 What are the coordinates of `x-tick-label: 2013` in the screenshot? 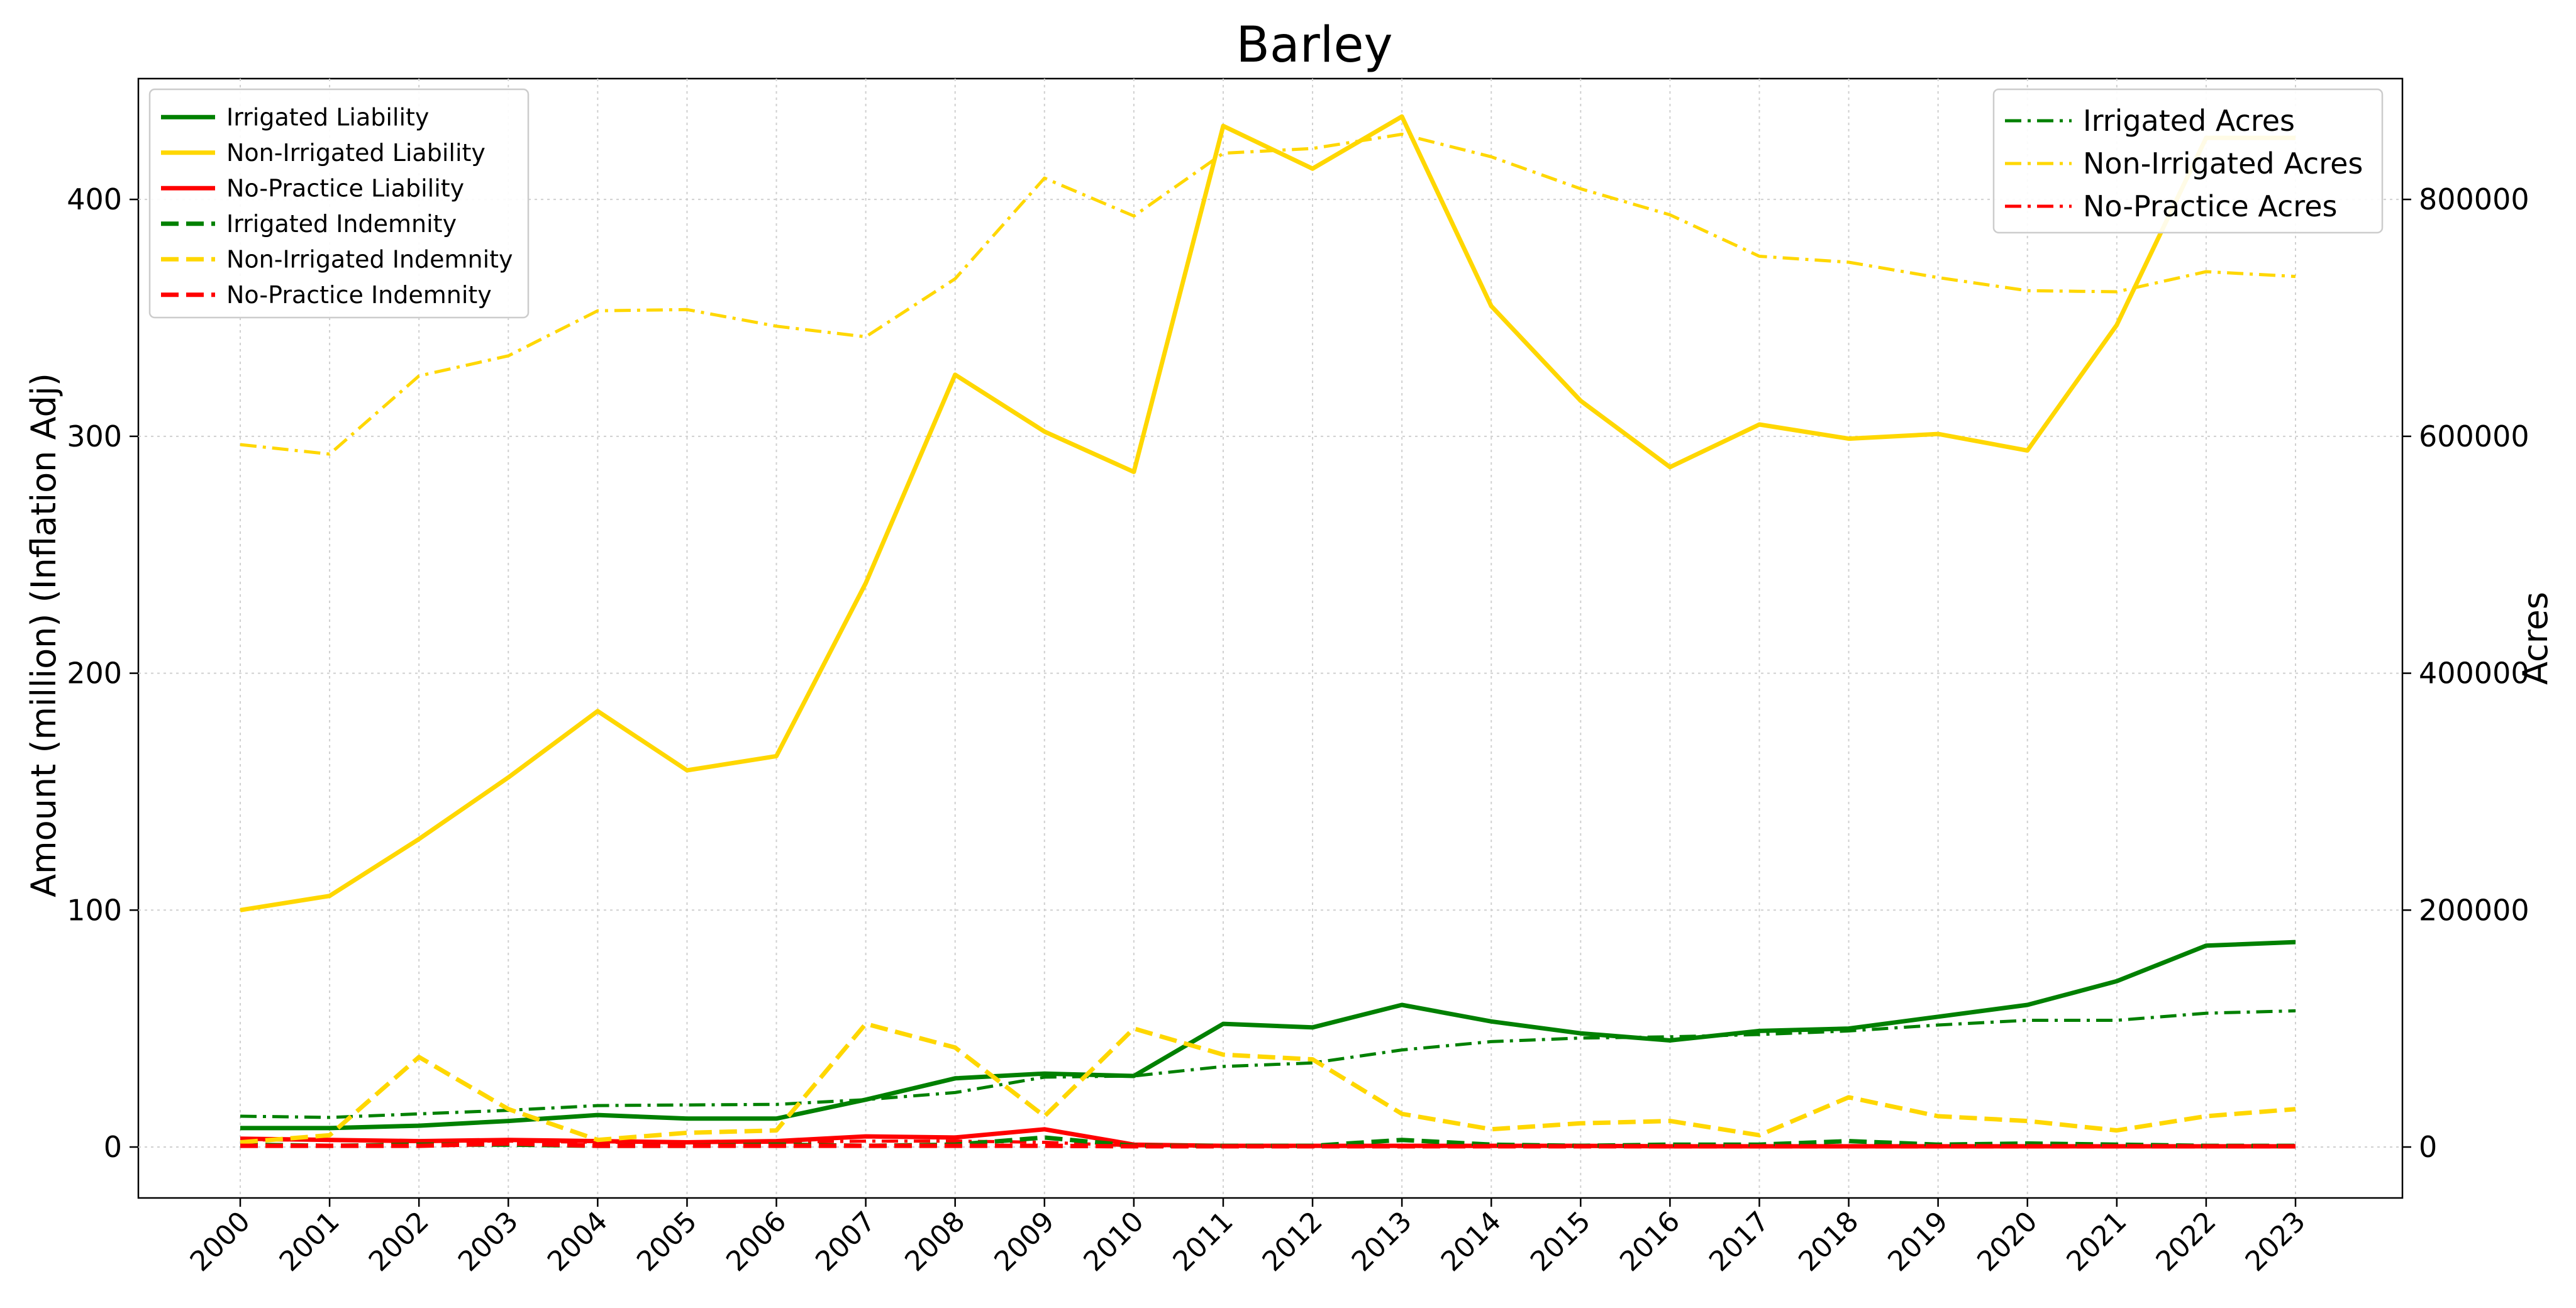 It's located at (1382, 1241).